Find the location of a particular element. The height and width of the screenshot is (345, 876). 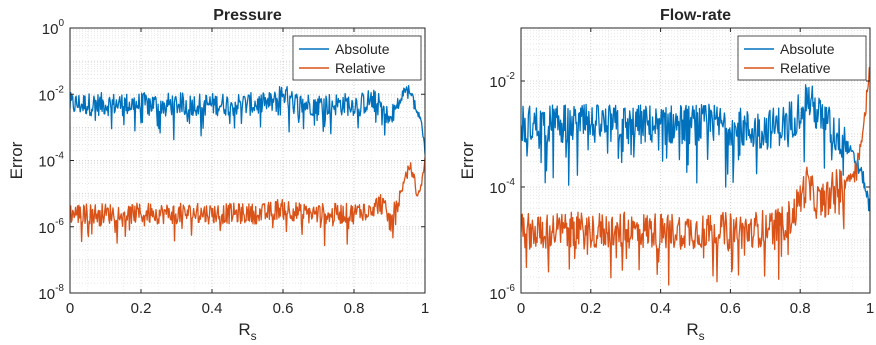

chart-title: Flow-rate is located at coordinates (695, 15).